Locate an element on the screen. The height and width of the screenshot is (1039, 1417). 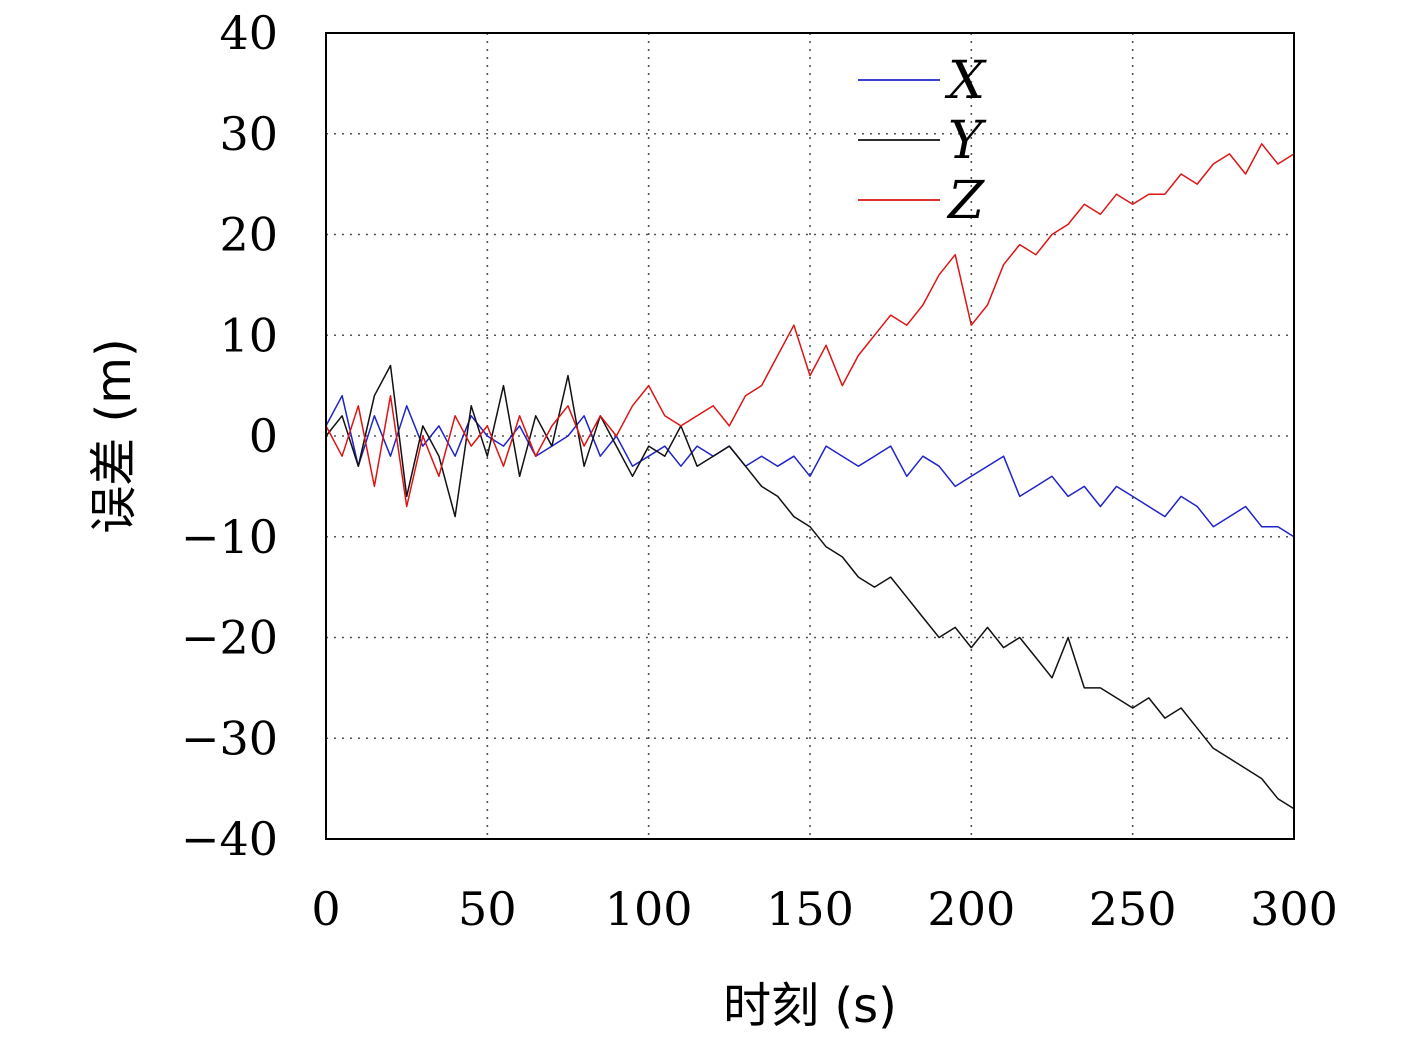
y-tick-label: −20 is located at coordinates (229, 638).